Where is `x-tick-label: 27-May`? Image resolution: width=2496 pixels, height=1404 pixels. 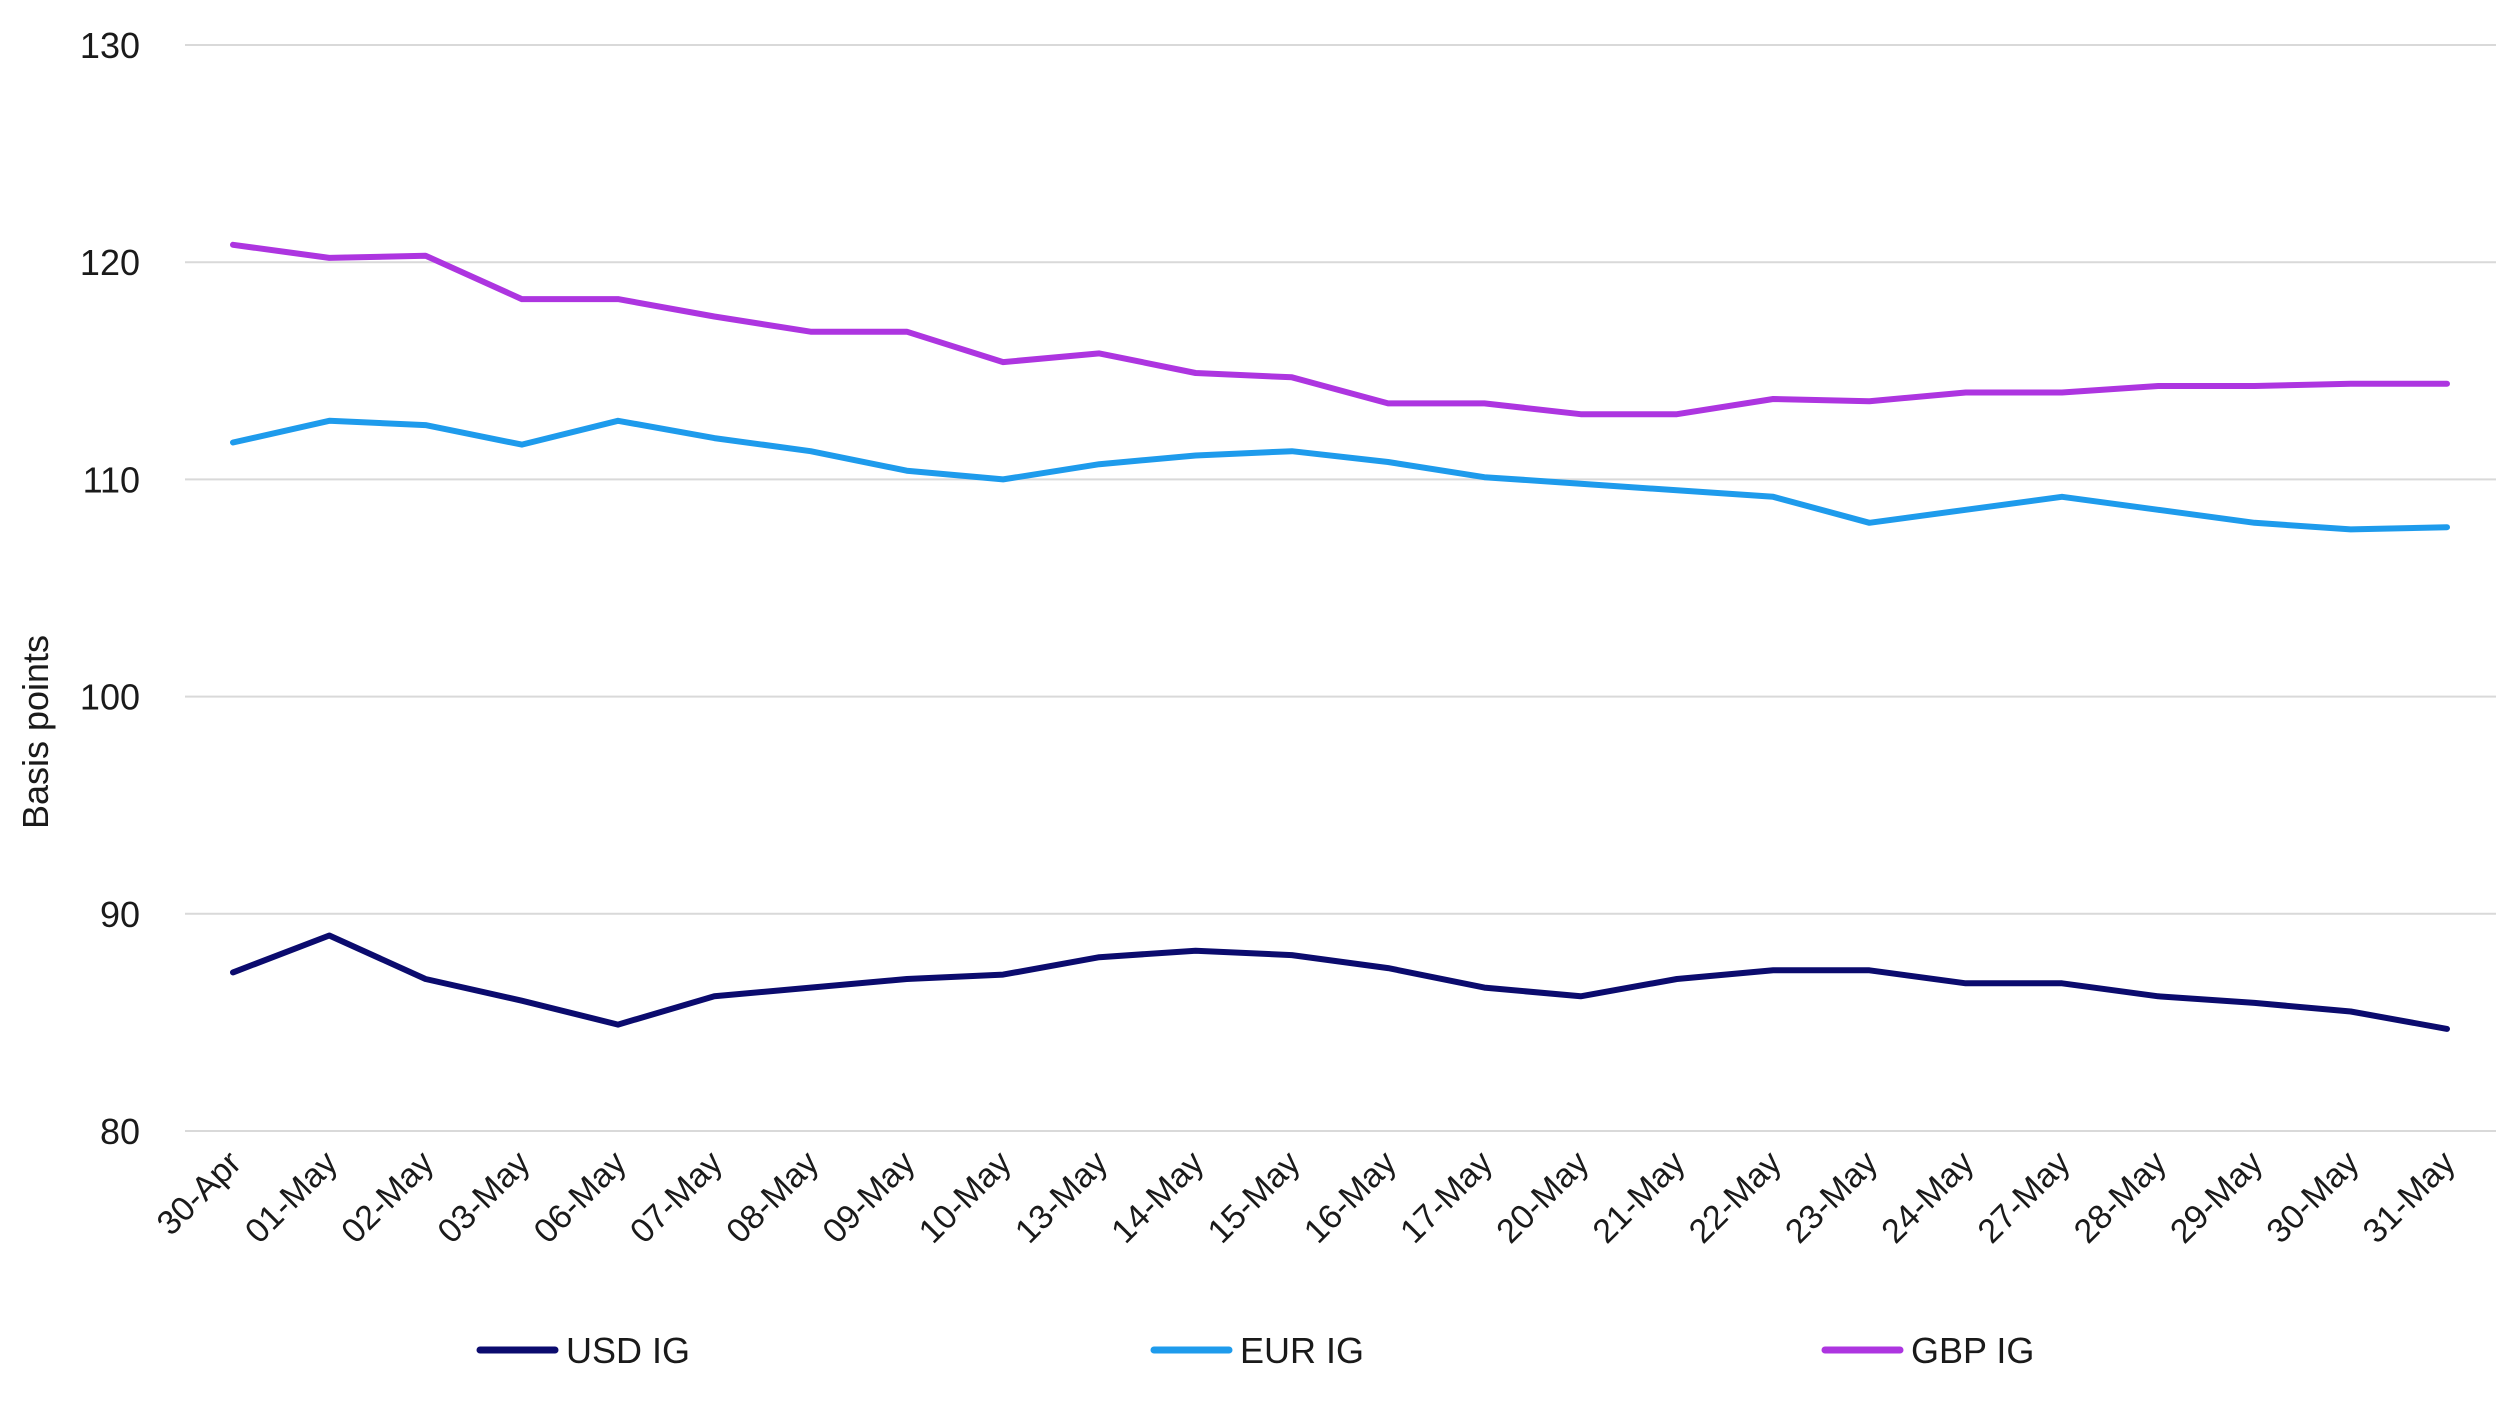 x-tick-label: 27-May is located at coordinates (2024, 1197).